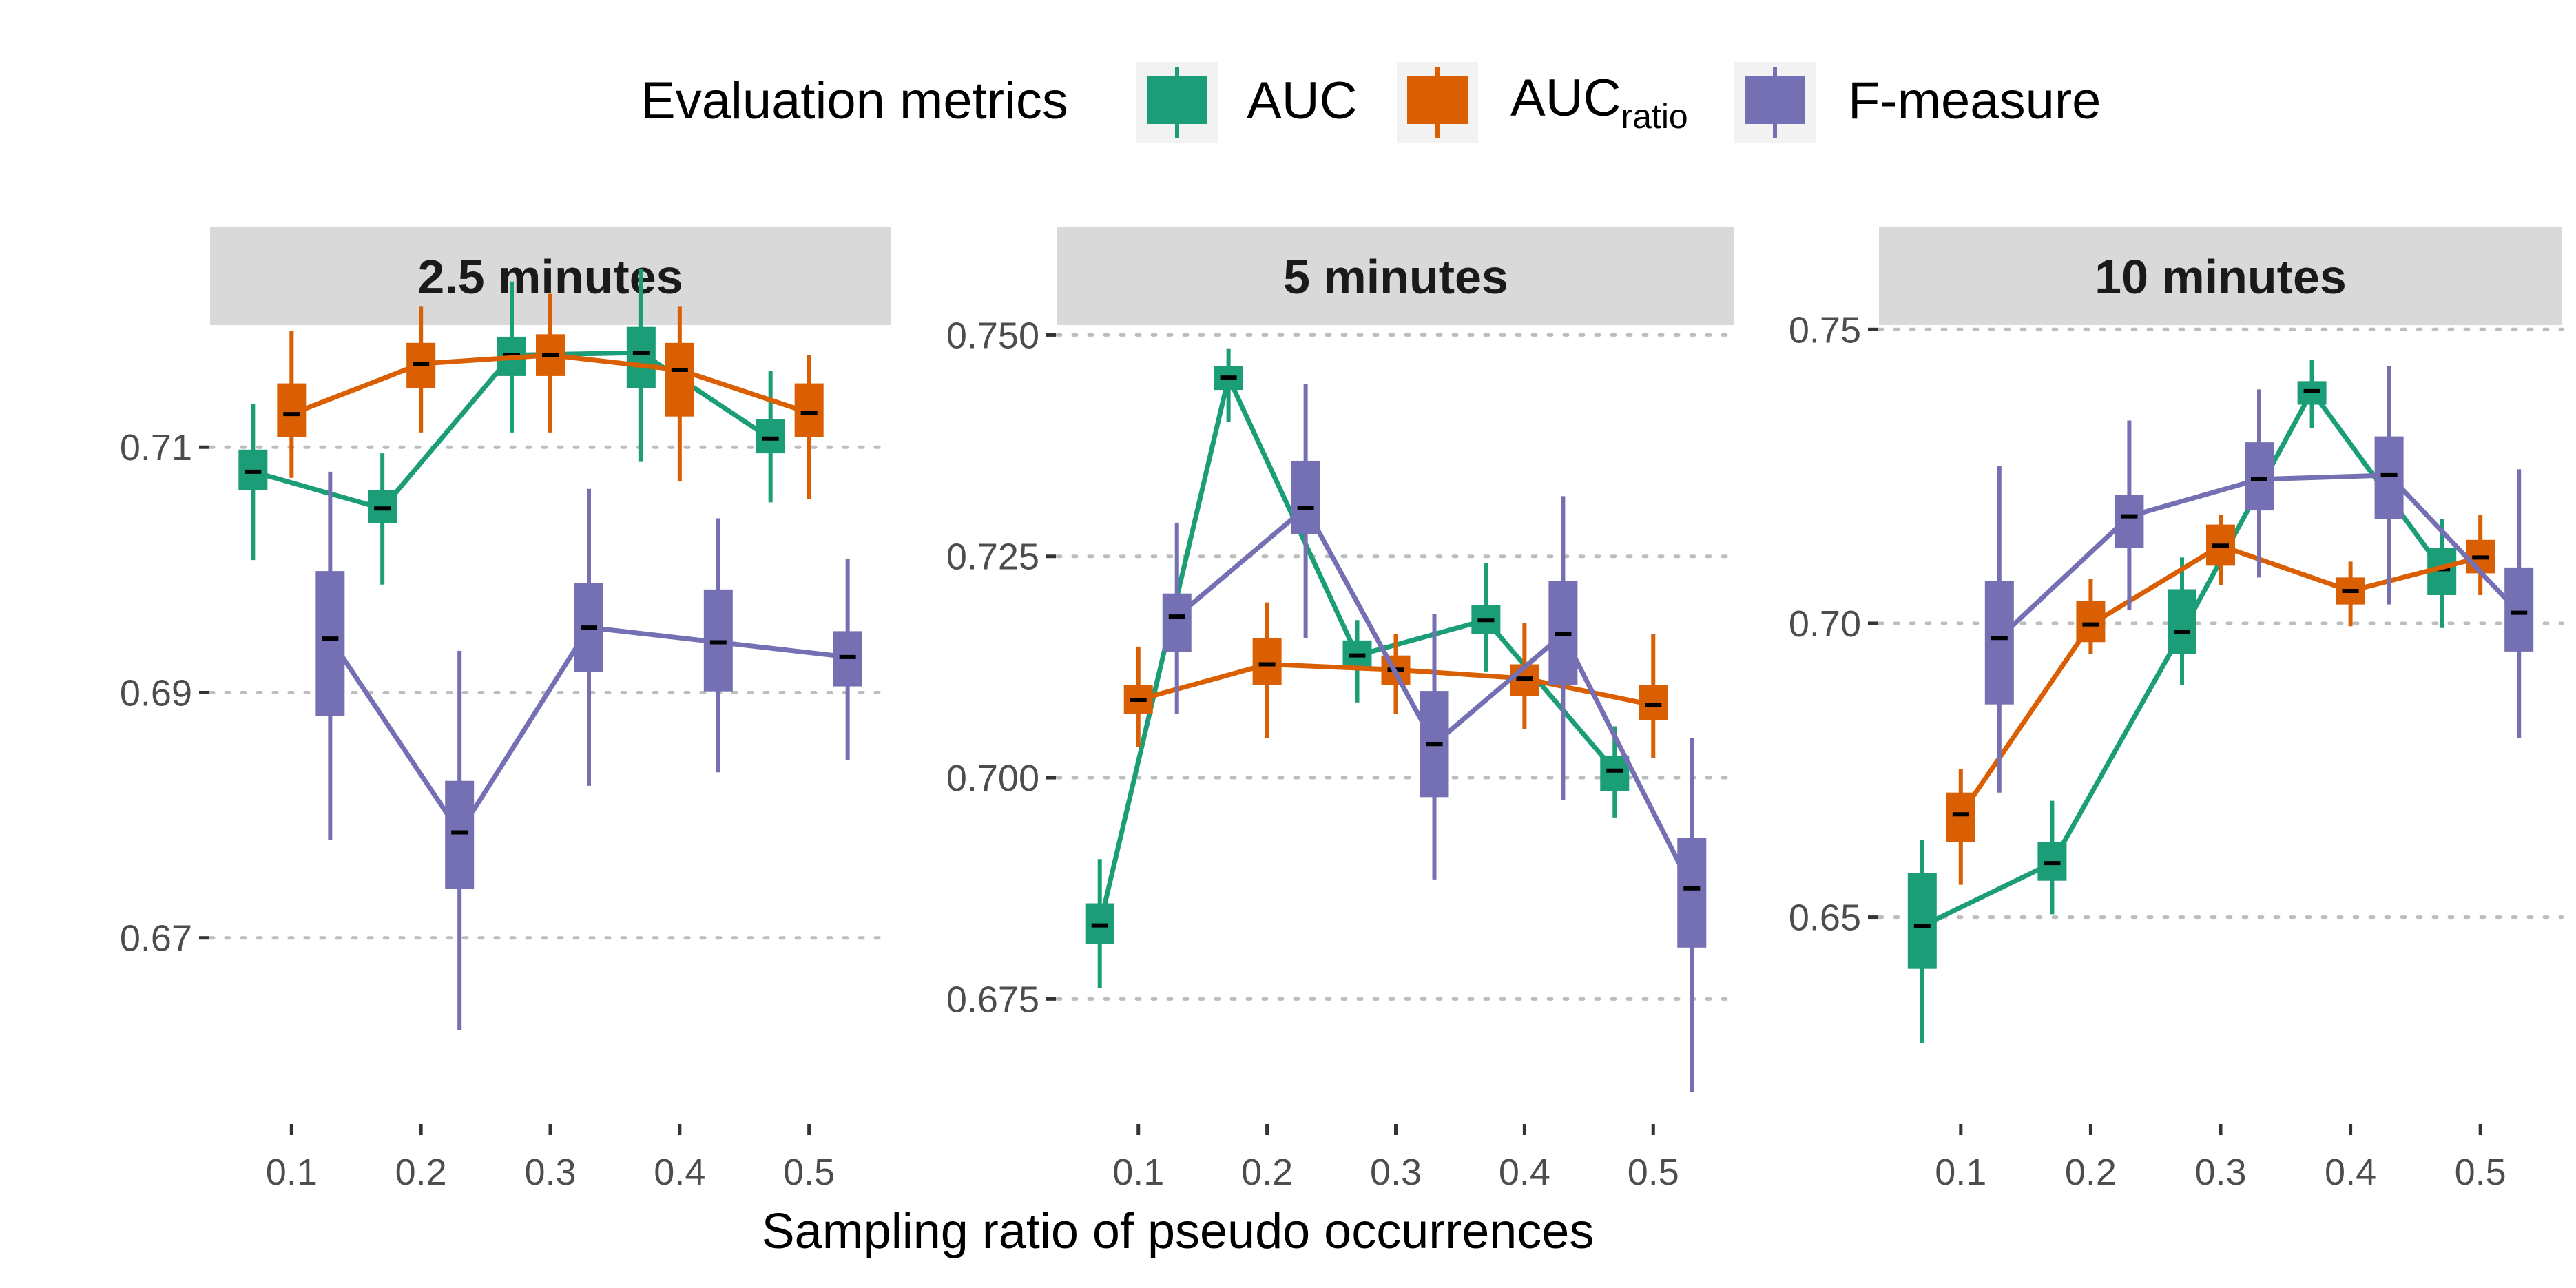 This screenshot has width=2576, height=1288. What do you see at coordinates (1825, 624) in the screenshot?
I see `y-tick-label: 0.70` at bounding box center [1825, 624].